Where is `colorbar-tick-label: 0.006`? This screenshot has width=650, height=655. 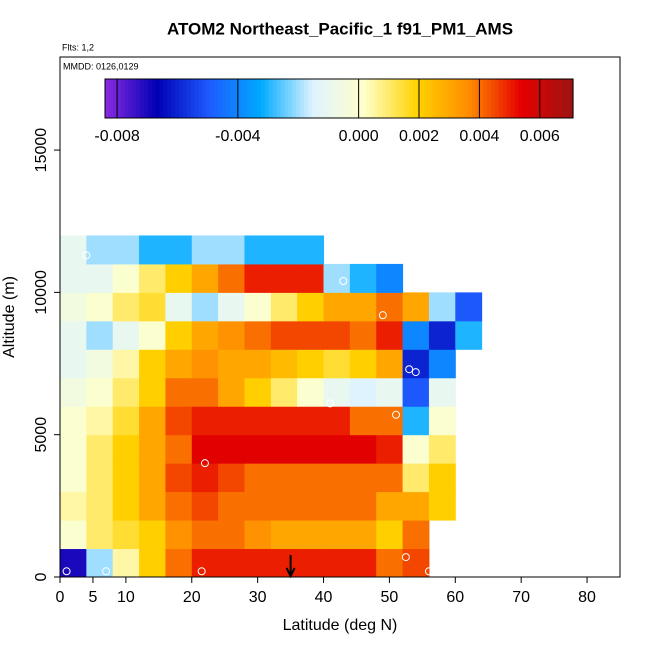 colorbar-tick-label: 0.006 is located at coordinates (540, 136).